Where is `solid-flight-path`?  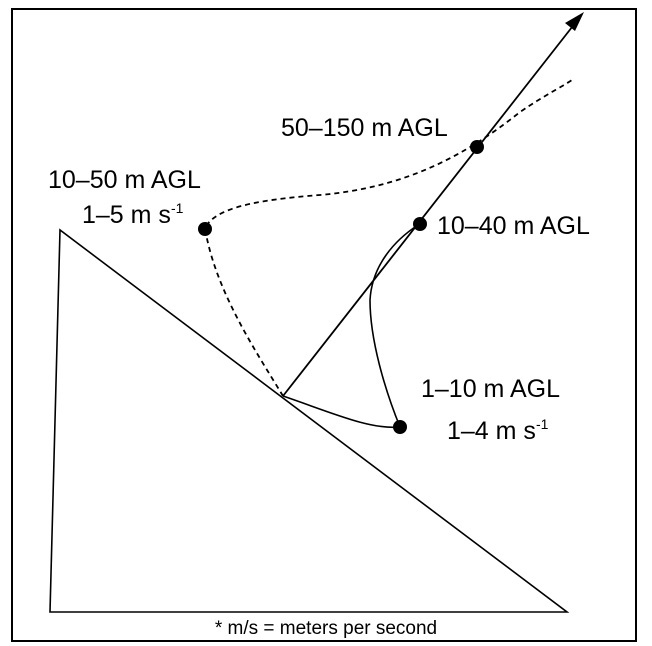 solid-flight-path is located at coordinates (350, 326).